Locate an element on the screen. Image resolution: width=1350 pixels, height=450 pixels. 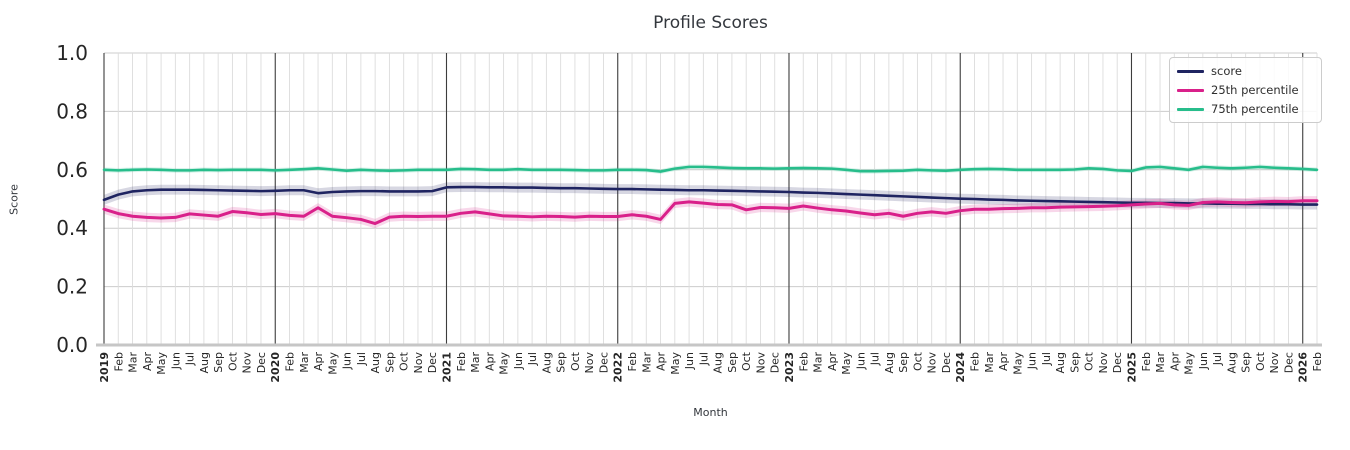
y-axis-label: Score is located at coordinates (14, 199).